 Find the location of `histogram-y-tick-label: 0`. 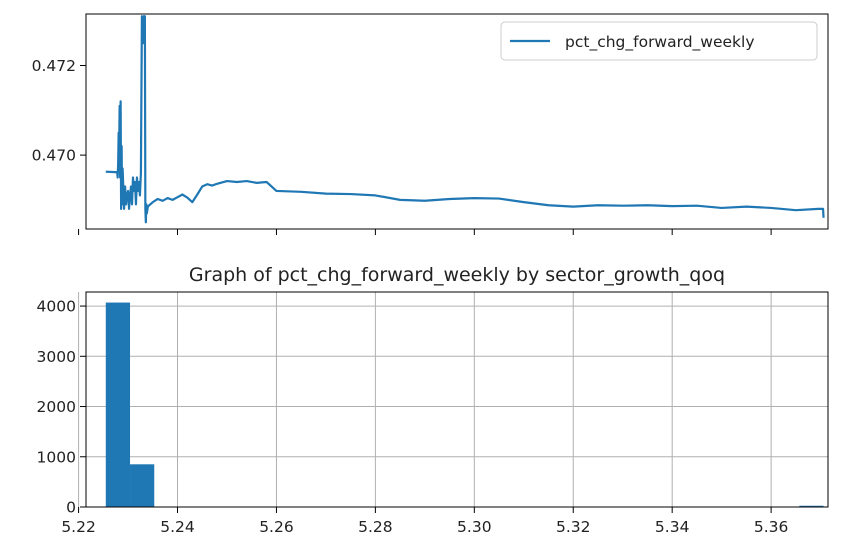

histogram-y-tick-label: 0 is located at coordinates (71, 508).